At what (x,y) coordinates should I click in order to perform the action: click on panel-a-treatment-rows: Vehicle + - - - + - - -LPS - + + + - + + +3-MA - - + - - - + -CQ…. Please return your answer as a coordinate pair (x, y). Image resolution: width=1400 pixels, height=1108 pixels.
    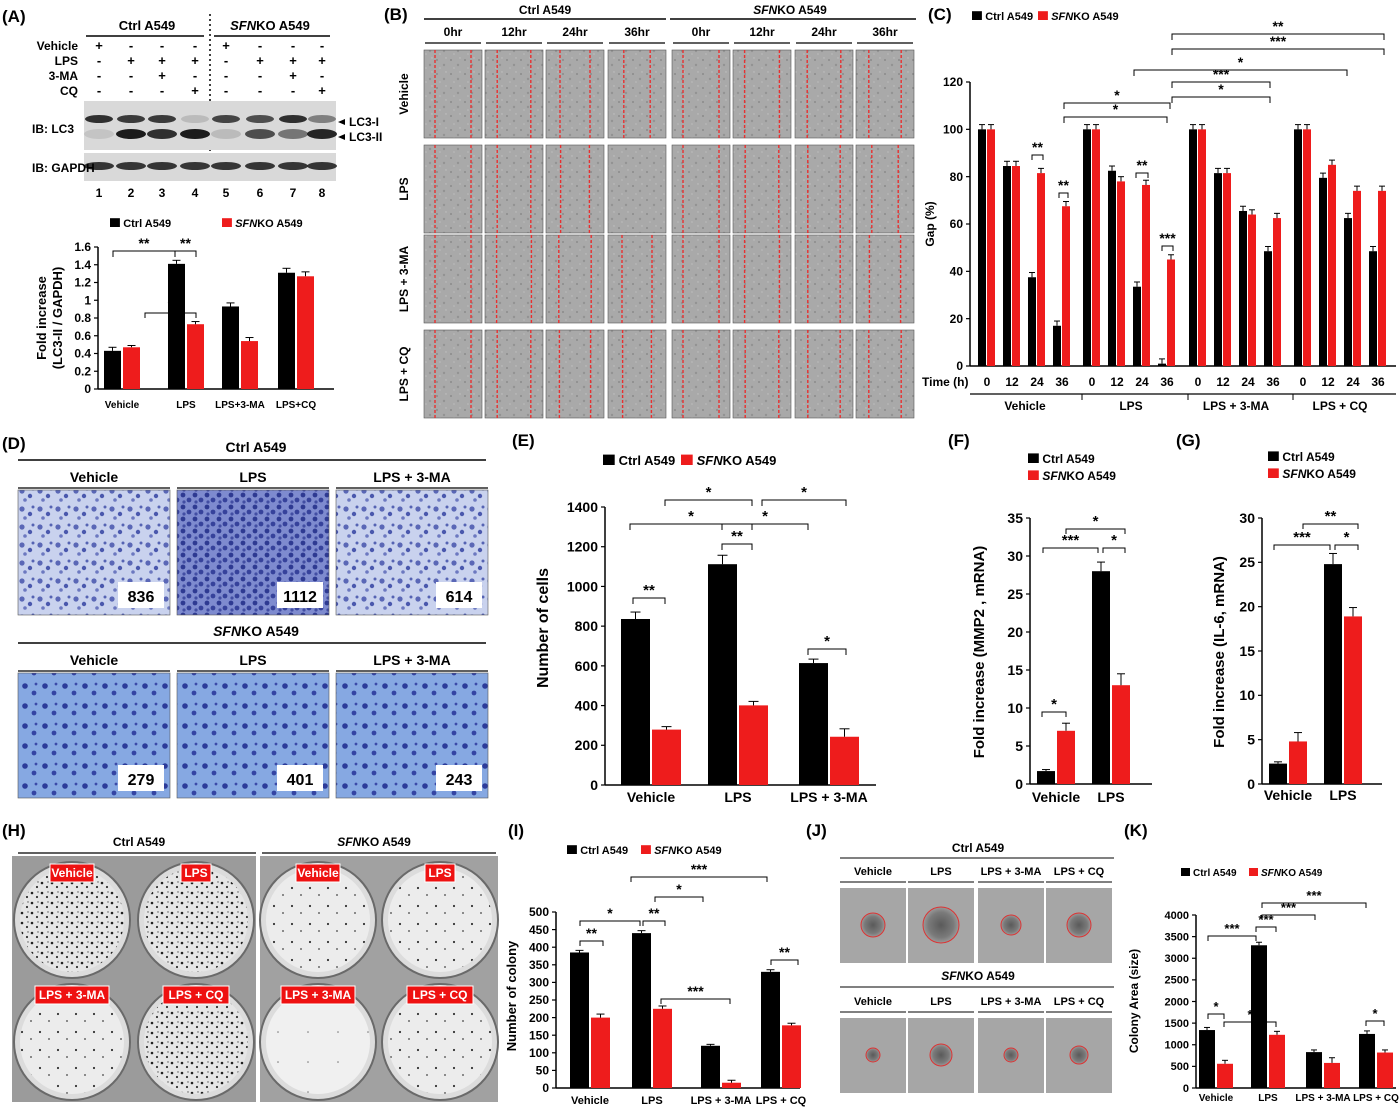
    Looking at the image, I should click on (182, 68).